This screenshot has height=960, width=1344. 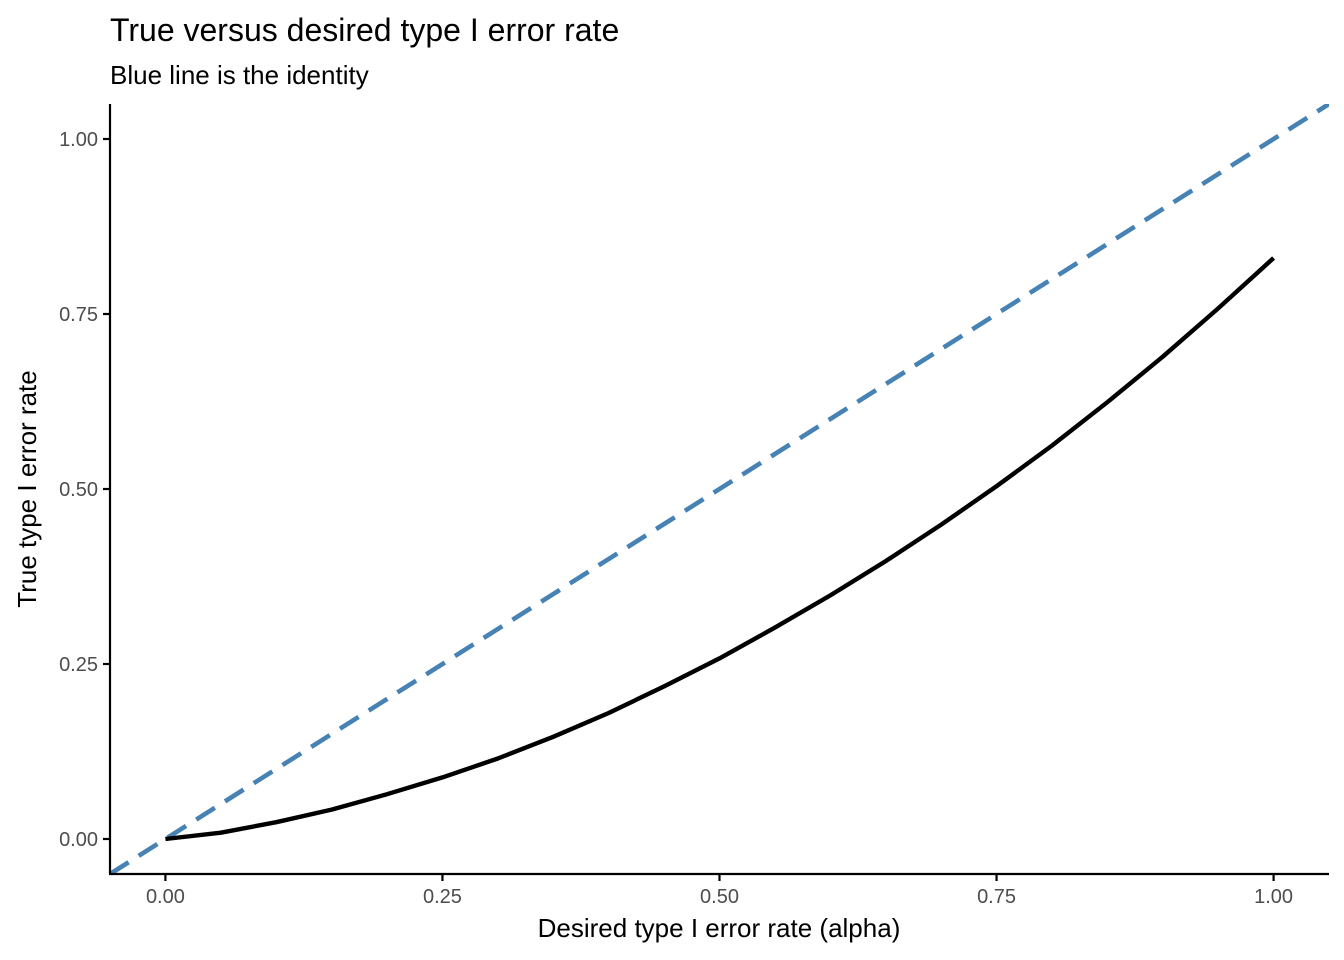 What do you see at coordinates (27, 488) in the screenshot?
I see `y-axis-title: True type I error rate` at bounding box center [27, 488].